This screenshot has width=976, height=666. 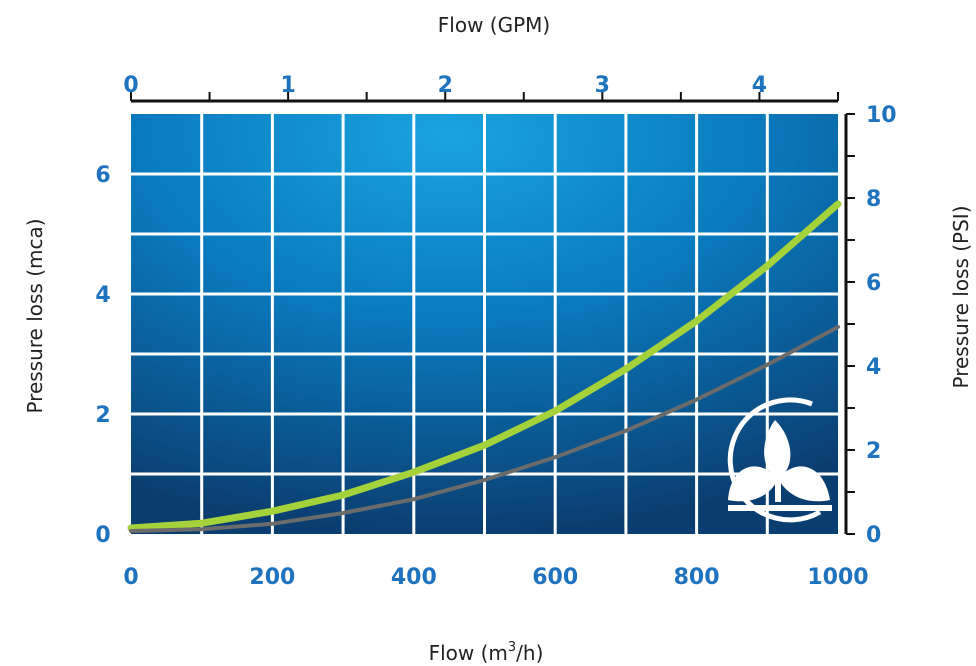 I want to click on x-top-tick-label: 4, so click(x=759, y=85).